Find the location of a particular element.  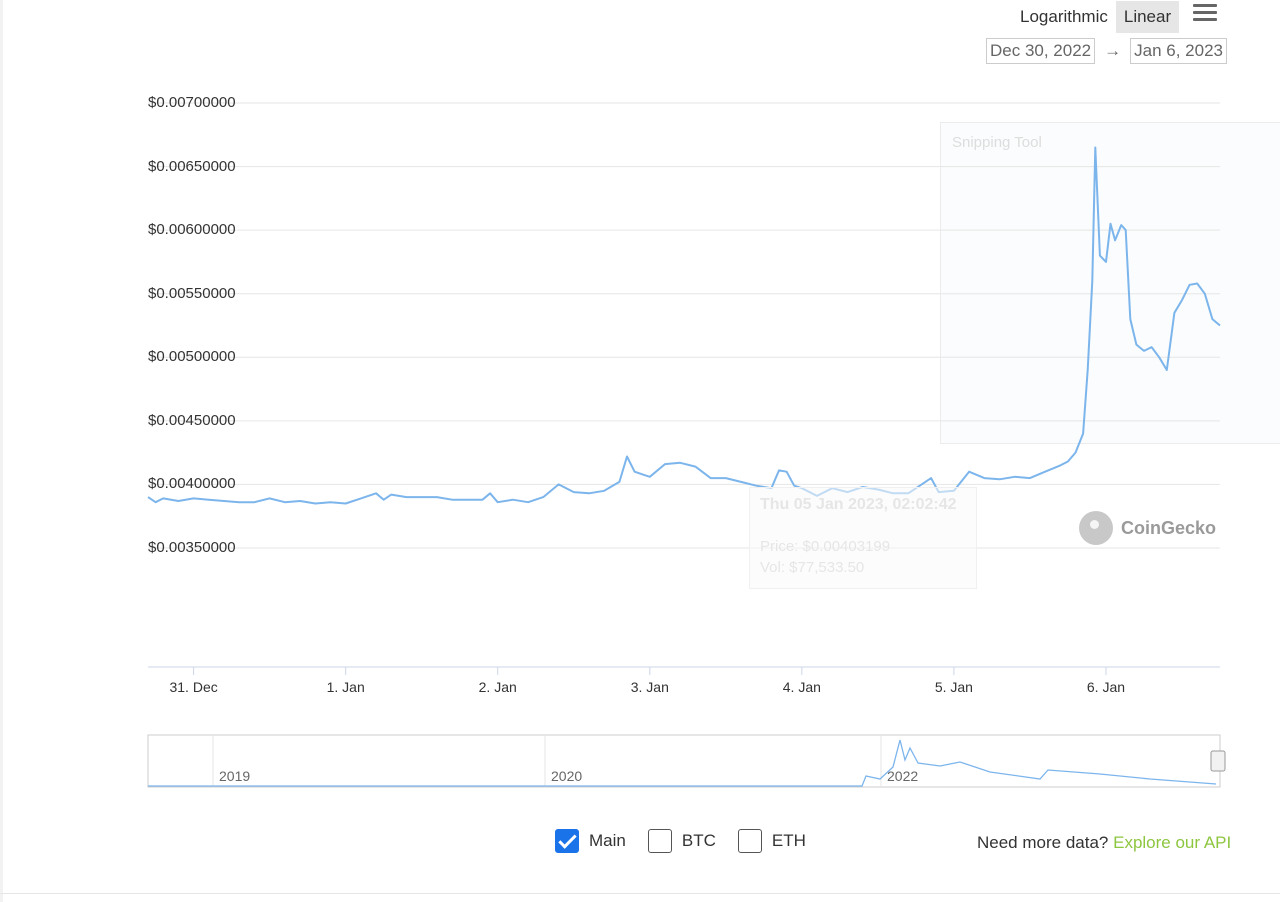

navigator-frame is located at coordinates (684, 761).